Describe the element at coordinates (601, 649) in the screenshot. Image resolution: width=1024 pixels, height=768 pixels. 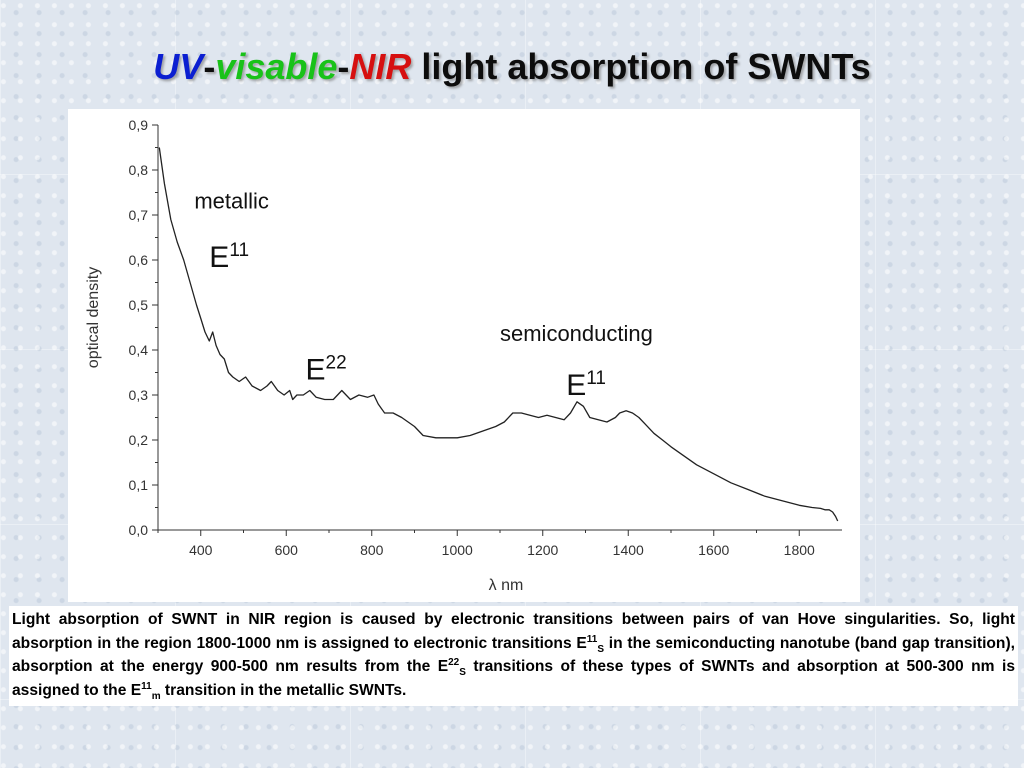
I see `desc-sub-1: S` at that location.